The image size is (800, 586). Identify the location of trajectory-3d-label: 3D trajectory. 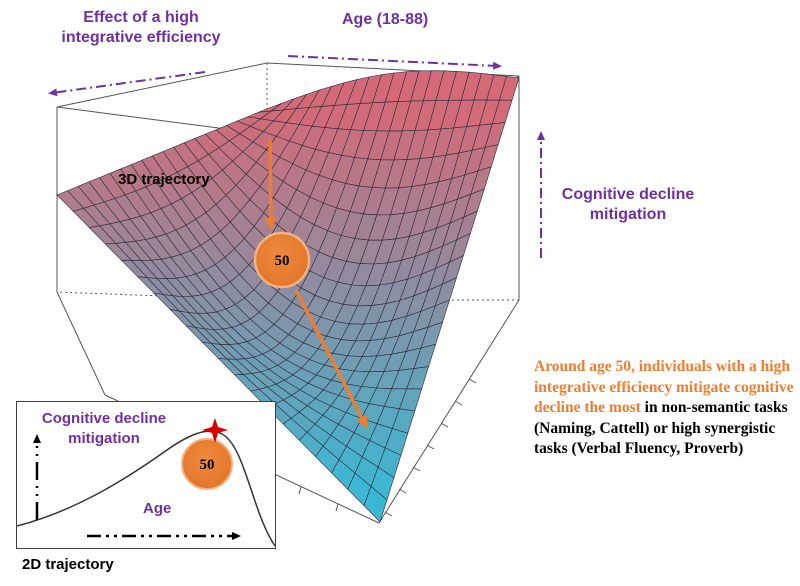
(164, 179).